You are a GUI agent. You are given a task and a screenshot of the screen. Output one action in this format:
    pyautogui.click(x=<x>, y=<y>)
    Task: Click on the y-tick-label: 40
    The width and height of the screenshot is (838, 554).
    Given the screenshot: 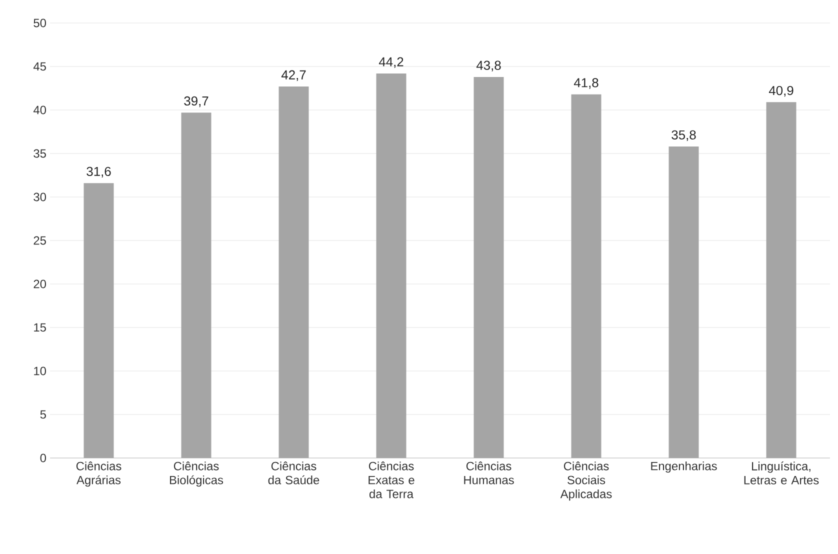 What is the action you would take?
    pyautogui.click(x=39, y=110)
    